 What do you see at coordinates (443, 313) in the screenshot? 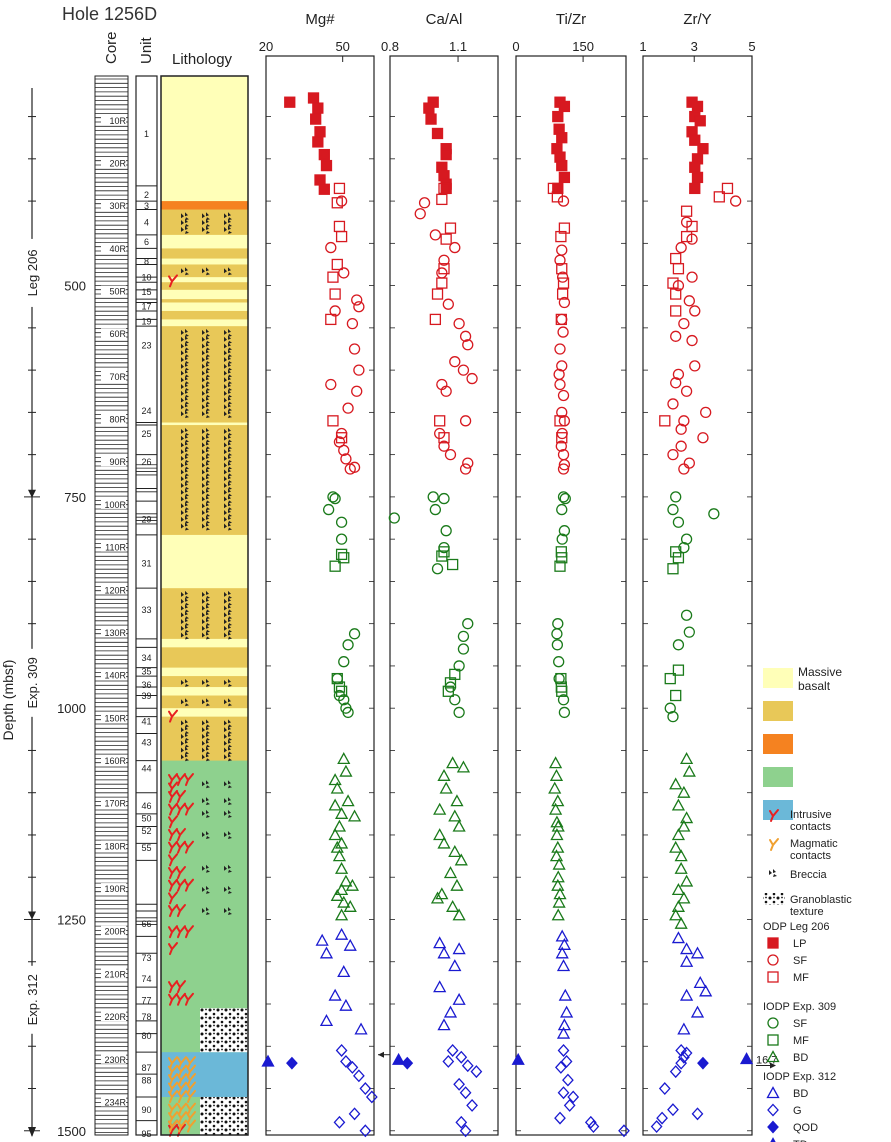
I see `series-leg206-mf` at bounding box center [443, 313].